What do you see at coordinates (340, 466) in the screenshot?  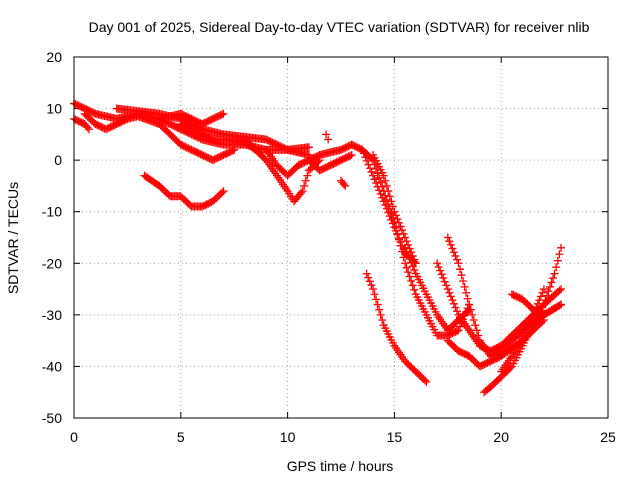 I see `x-axis-label: GPS time / hours` at bounding box center [340, 466].